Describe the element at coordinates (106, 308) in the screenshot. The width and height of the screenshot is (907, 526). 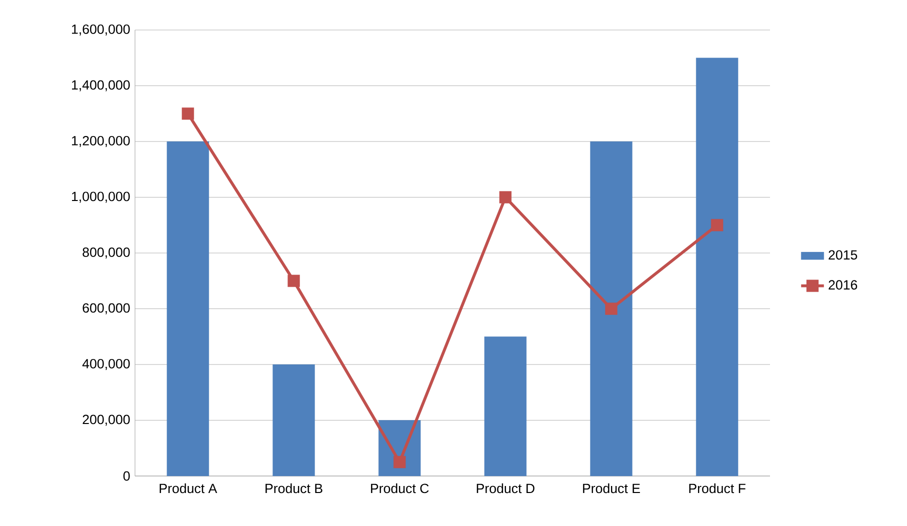
I see `y-tick-label: 600,000` at that location.